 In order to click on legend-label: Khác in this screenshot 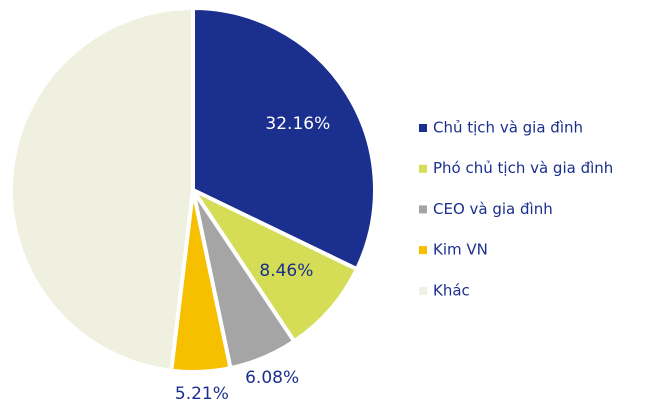, I will do `click(451, 290)`.